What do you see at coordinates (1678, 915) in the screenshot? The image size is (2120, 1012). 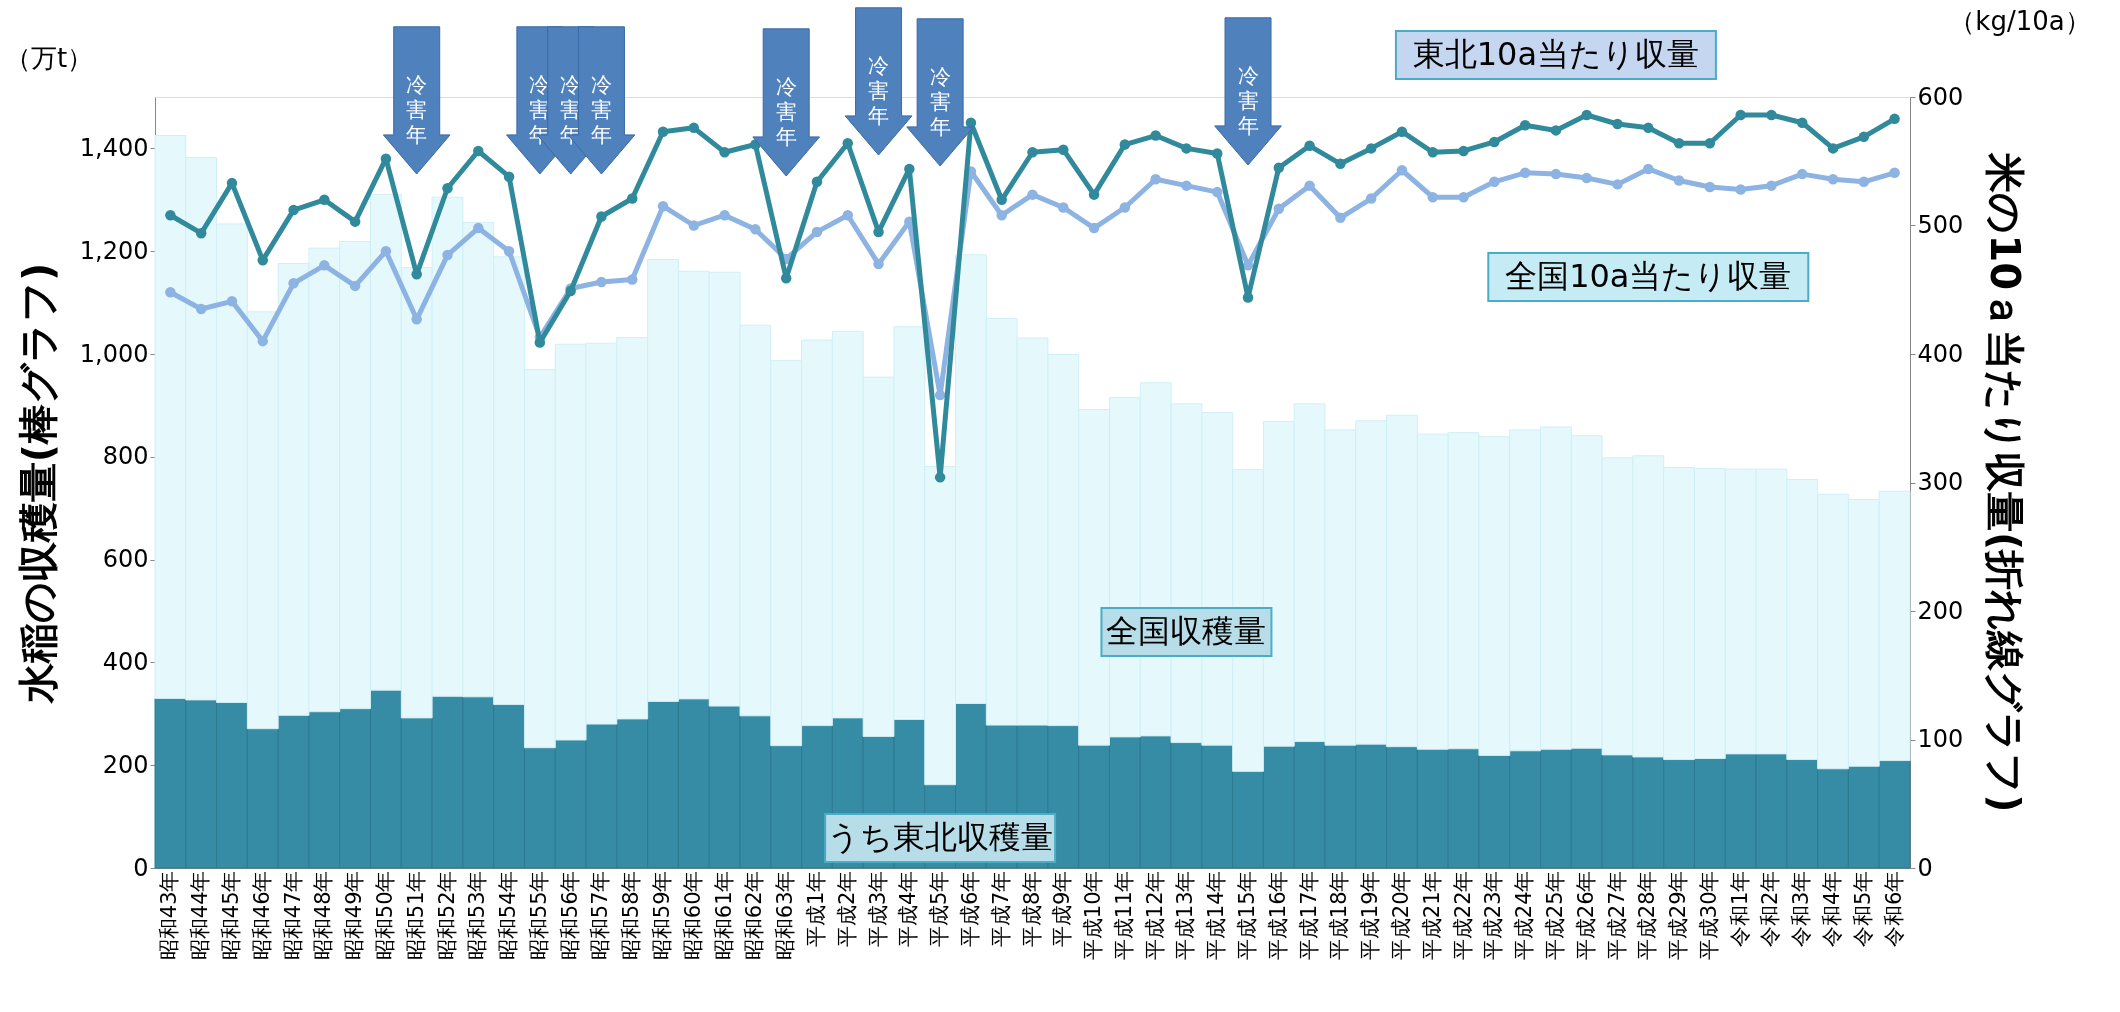 I see `x-tick-label: 平成29年` at bounding box center [1678, 915].